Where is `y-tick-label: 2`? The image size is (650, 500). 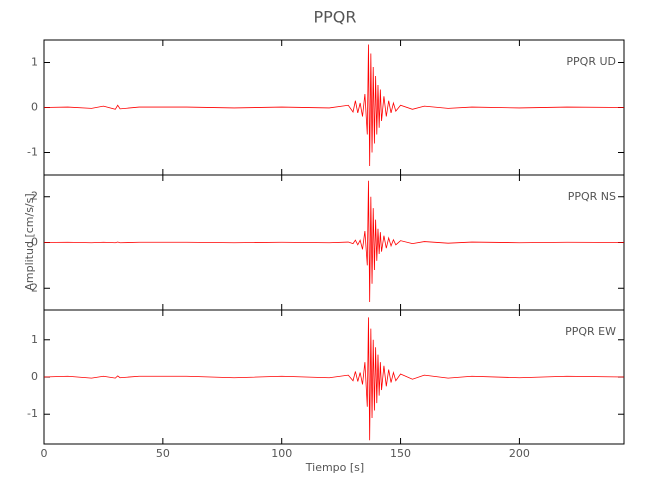
y-tick-label: 2 is located at coordinates (34, 196).